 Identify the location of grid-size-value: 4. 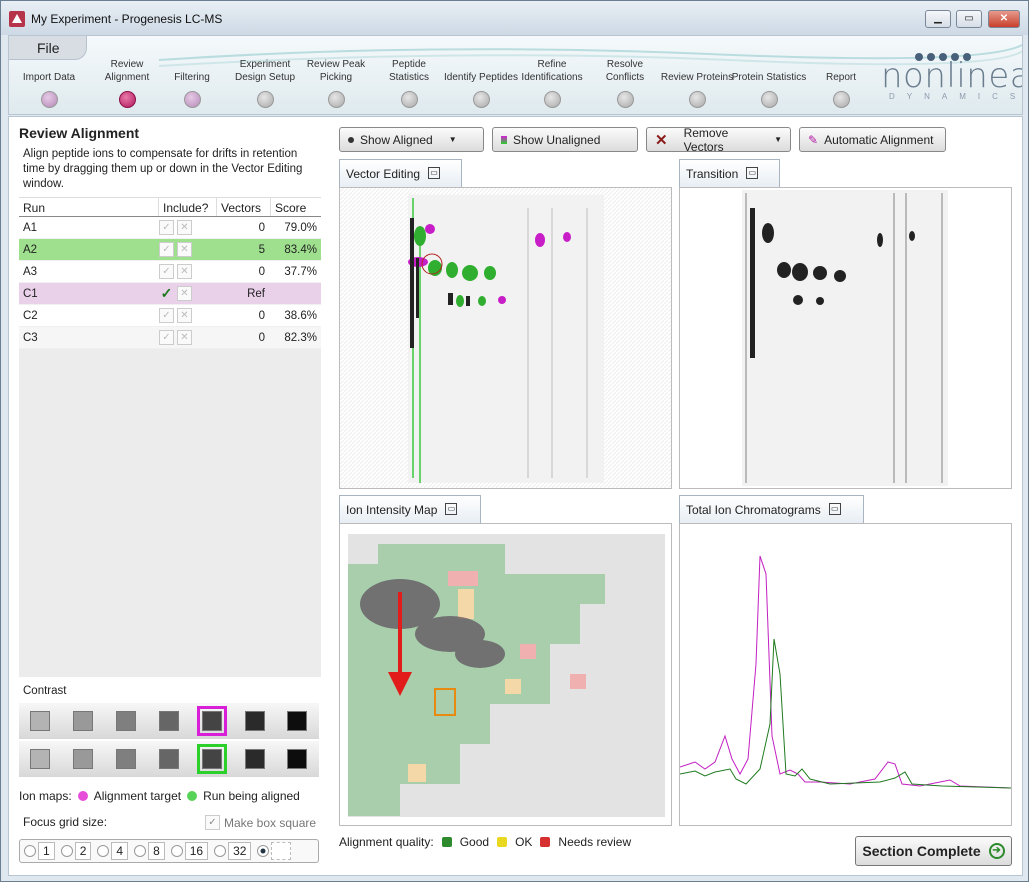
(120, 851).